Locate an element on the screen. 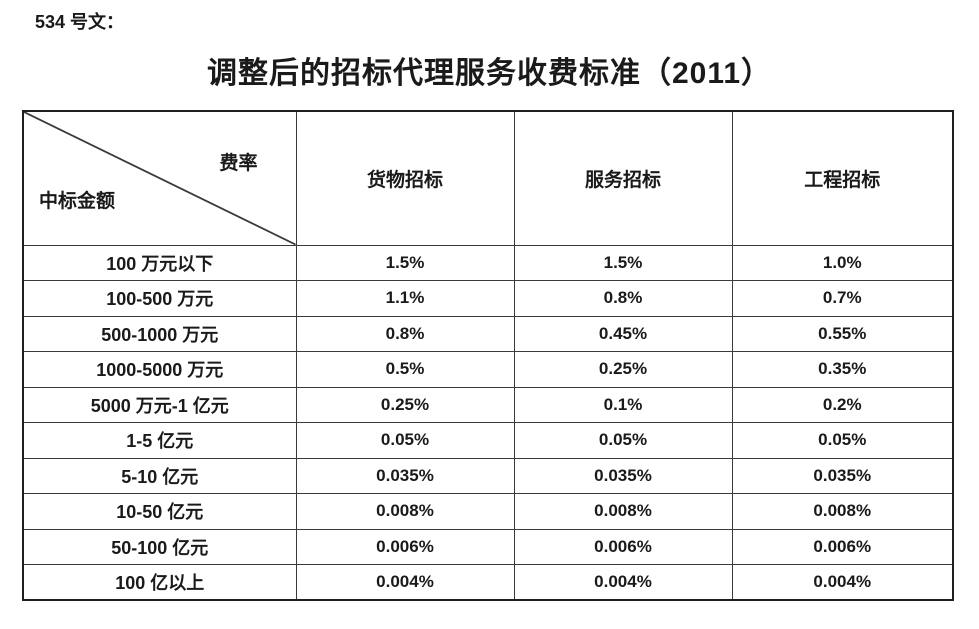 The image size is (979, 629). diagonal-line is located at coordinates (160, 178).